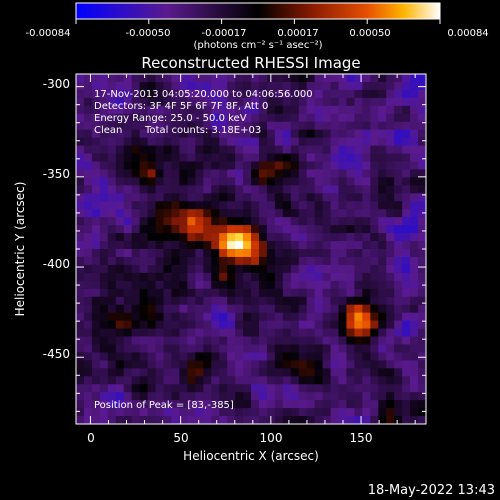 The image size is (500, 500). I want to click on energy-range-text: Energy Range: 25.0 - 50.0 keV, so click(170, 118).